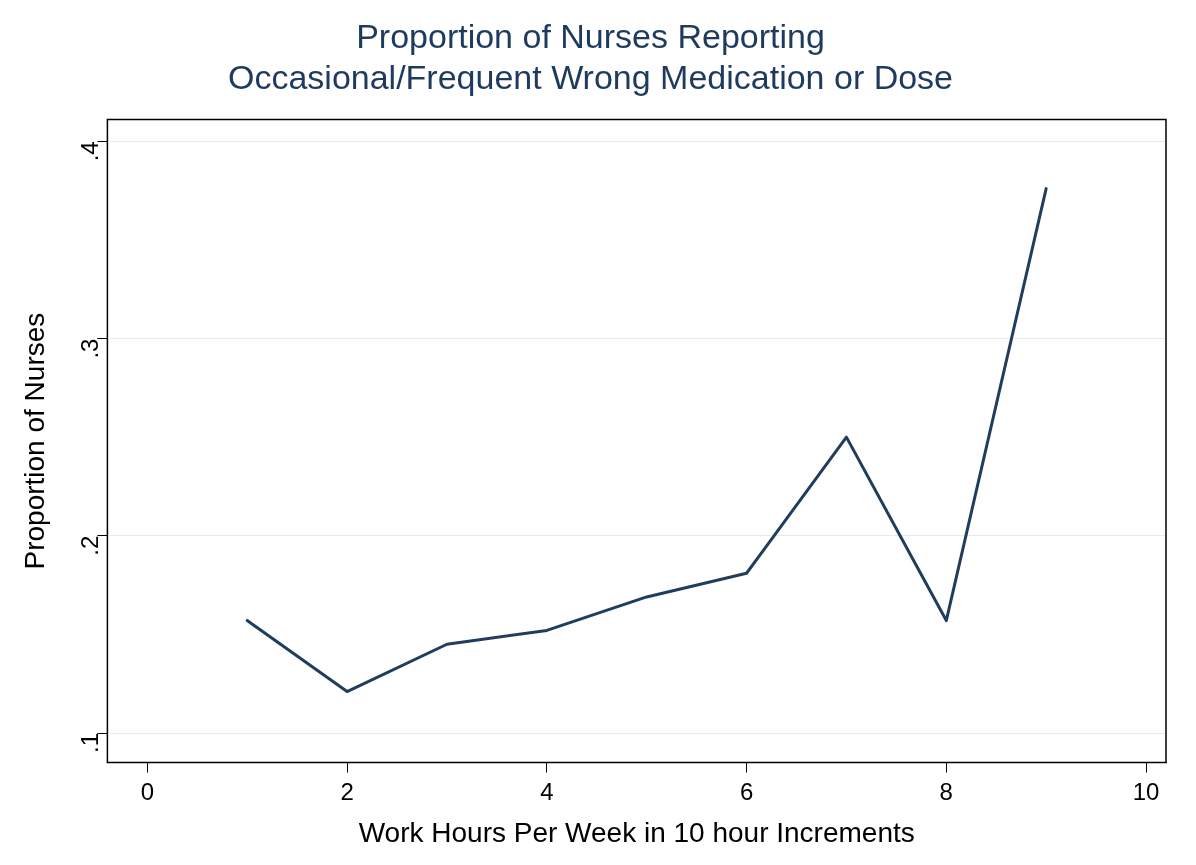 The width and height of the screenshot is (1196, 865). Describe the element at coordinates (636, 832) in the screenshot. I see `x-axis-title: Work Hours Per Week in 10 hour Increments` at that location.